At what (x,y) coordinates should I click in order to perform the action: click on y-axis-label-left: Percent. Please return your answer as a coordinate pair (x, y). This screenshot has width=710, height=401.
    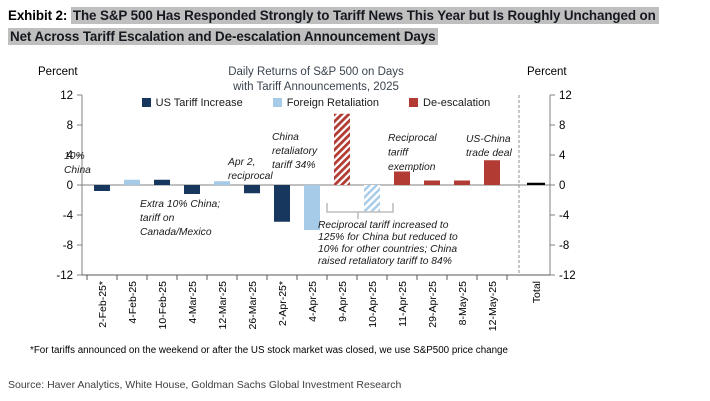
    Looking at the image, I should click on (58, 72).